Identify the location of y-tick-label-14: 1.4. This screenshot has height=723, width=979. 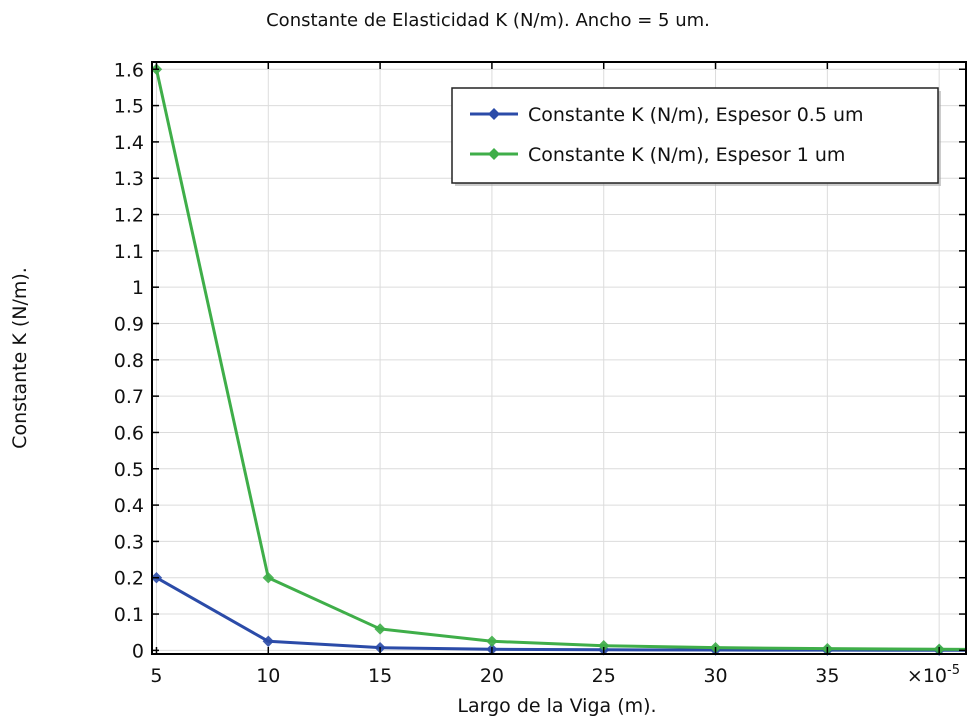
(129, 143).